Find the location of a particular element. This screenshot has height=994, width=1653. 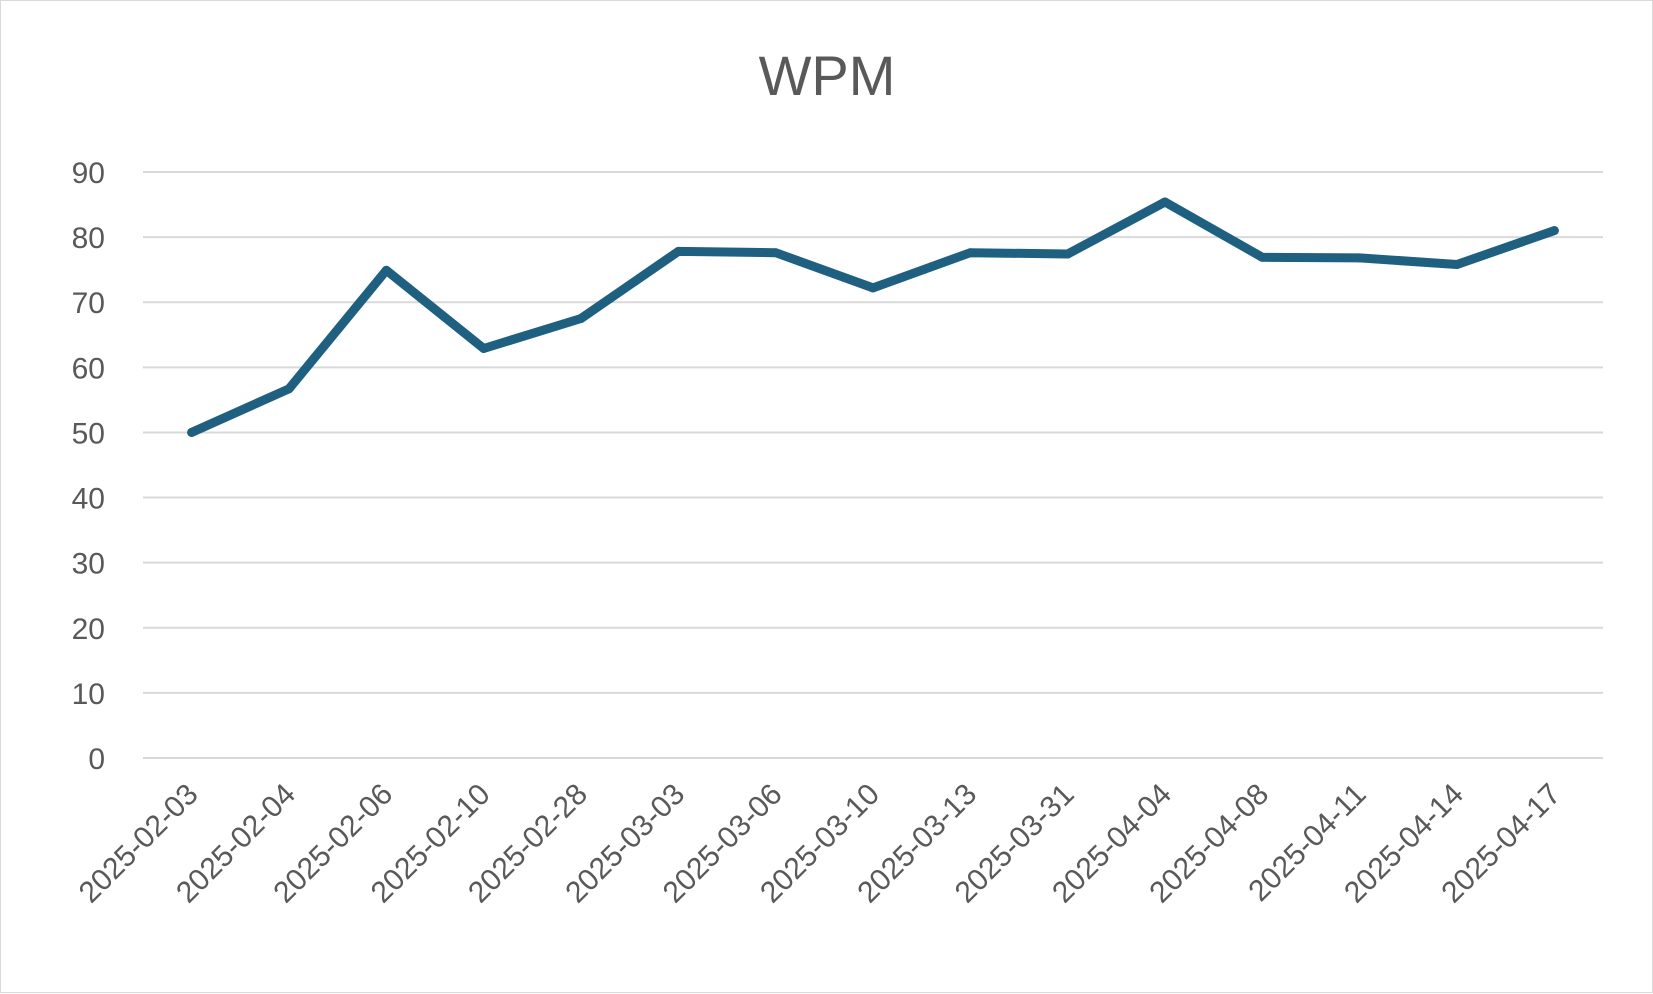

y-tick-label: 50 is located at coordinates (88, 433).